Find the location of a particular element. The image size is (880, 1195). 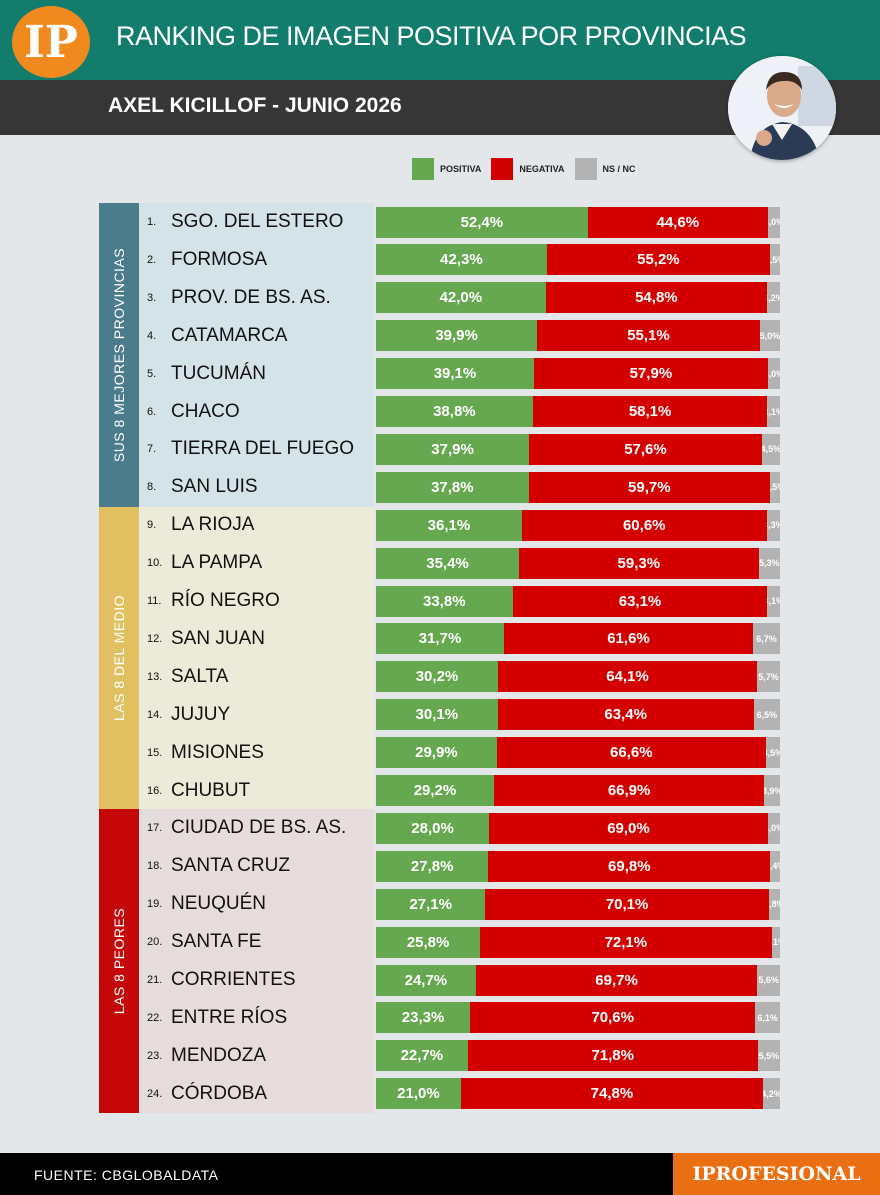

bar-segment-negativa: 59,7% is located at coordinates (649, 487).